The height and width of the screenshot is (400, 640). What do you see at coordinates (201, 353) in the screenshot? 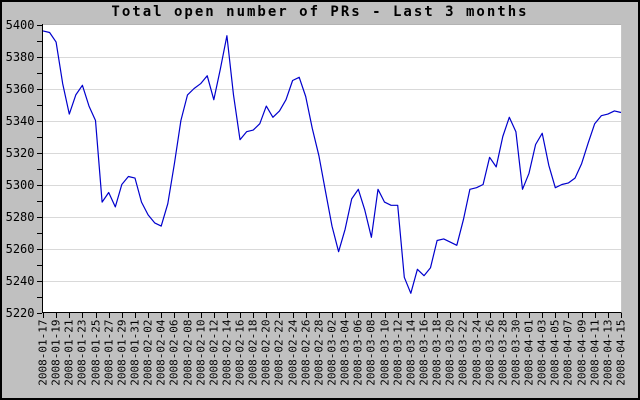
I see `x-axis-label: 2008-02-10` at bounding box center [201, 353].